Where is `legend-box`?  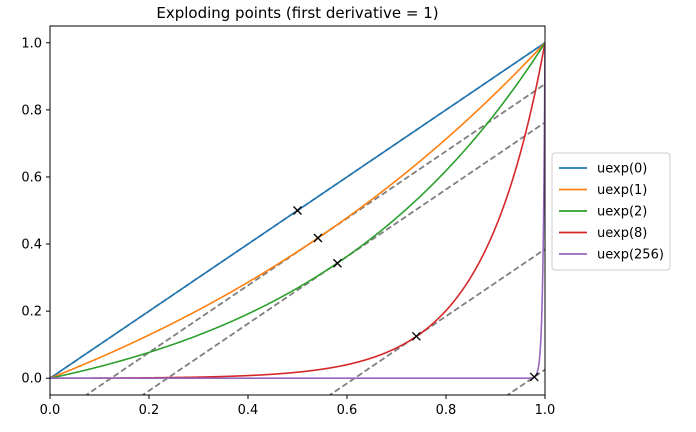
legend-box is located at coordinates (611, 211).